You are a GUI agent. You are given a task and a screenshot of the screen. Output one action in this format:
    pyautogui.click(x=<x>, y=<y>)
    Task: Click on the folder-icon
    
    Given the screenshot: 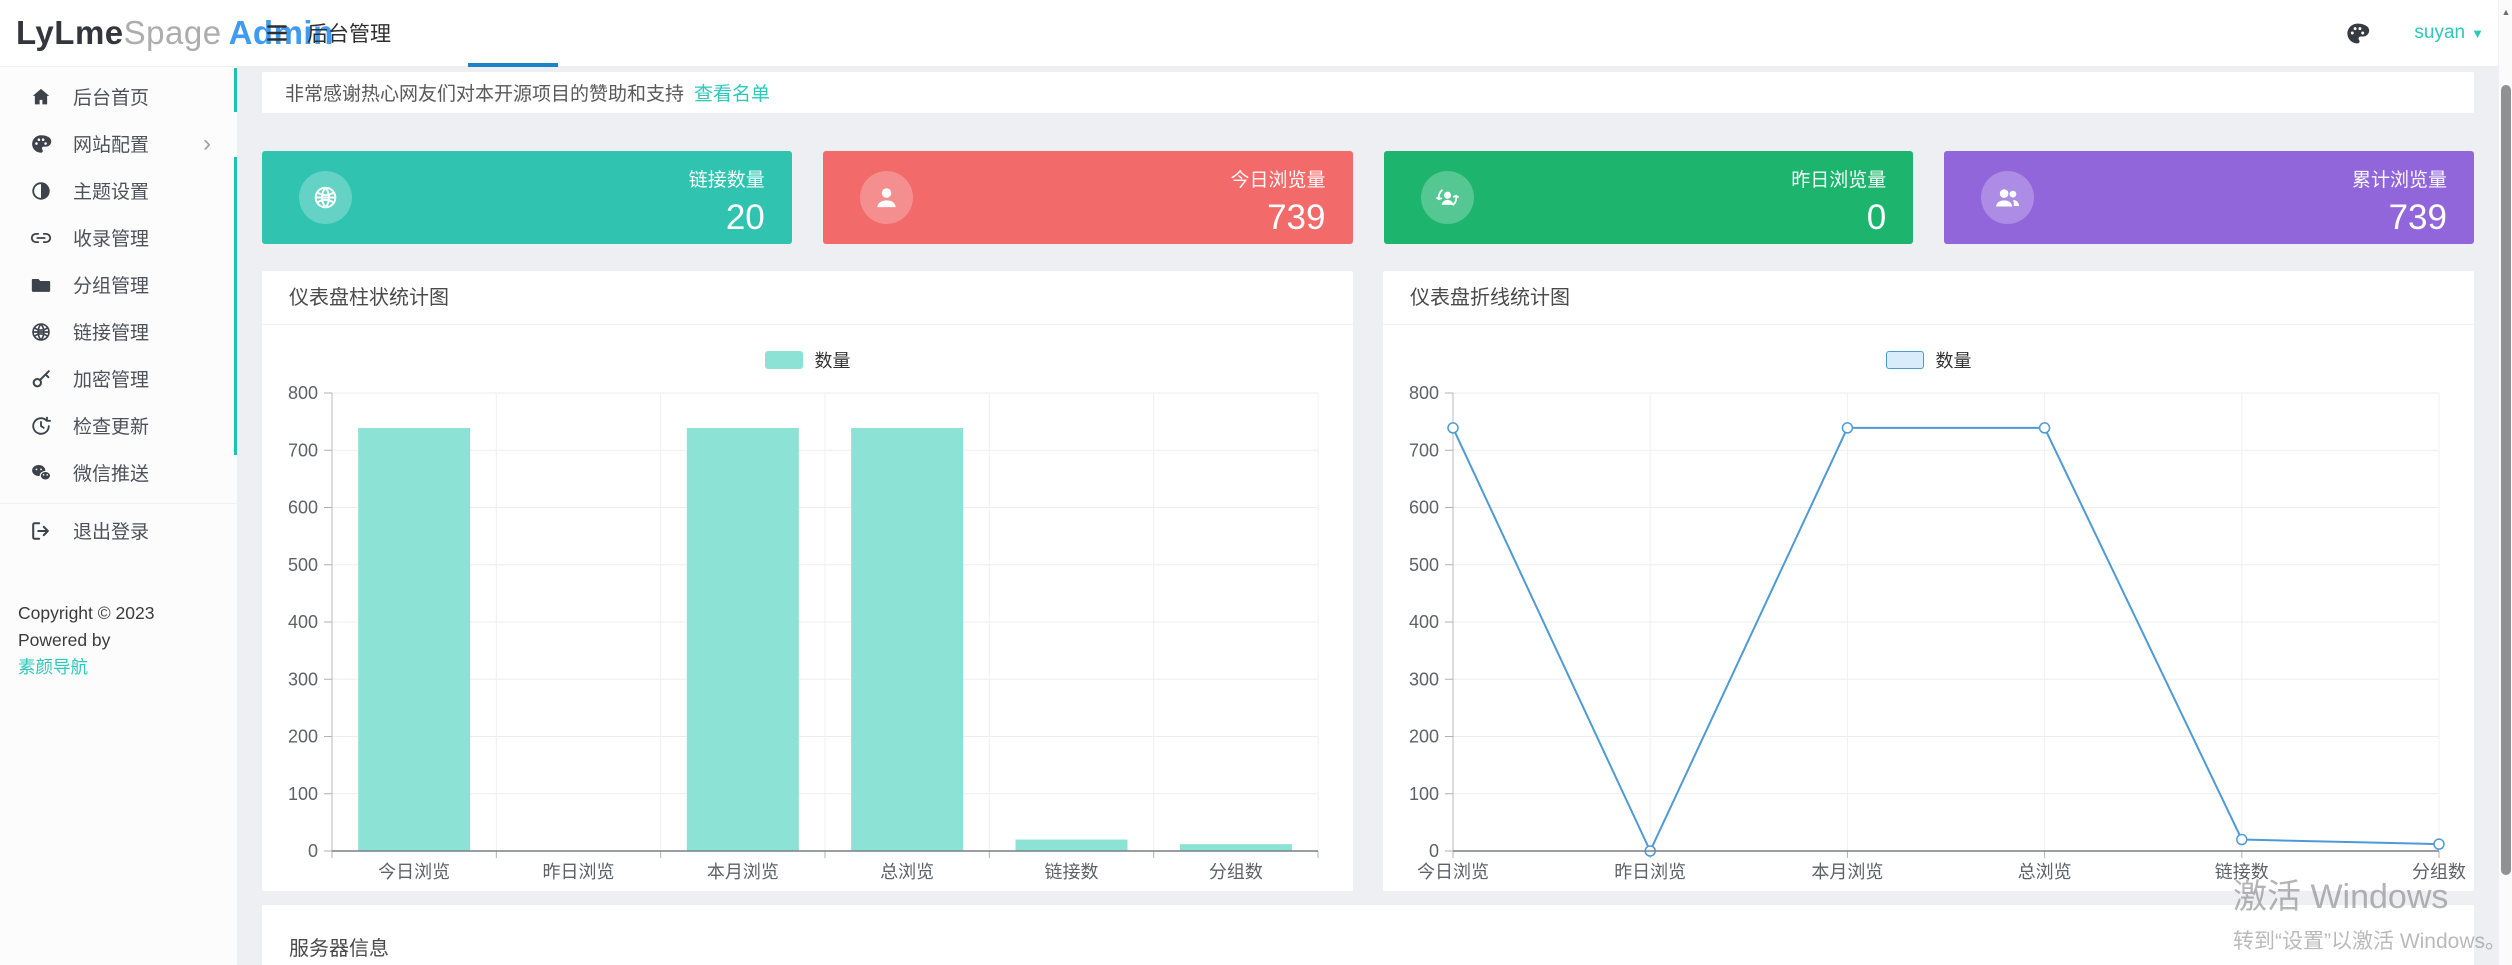 What is the action you would take?
    pyautogui.click(x=41, y=285)
    